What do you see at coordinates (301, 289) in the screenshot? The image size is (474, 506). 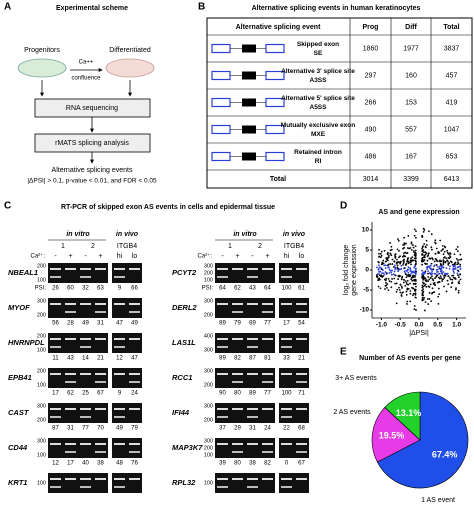 I see `psi-value: 61` at bounding box center [301, 289].